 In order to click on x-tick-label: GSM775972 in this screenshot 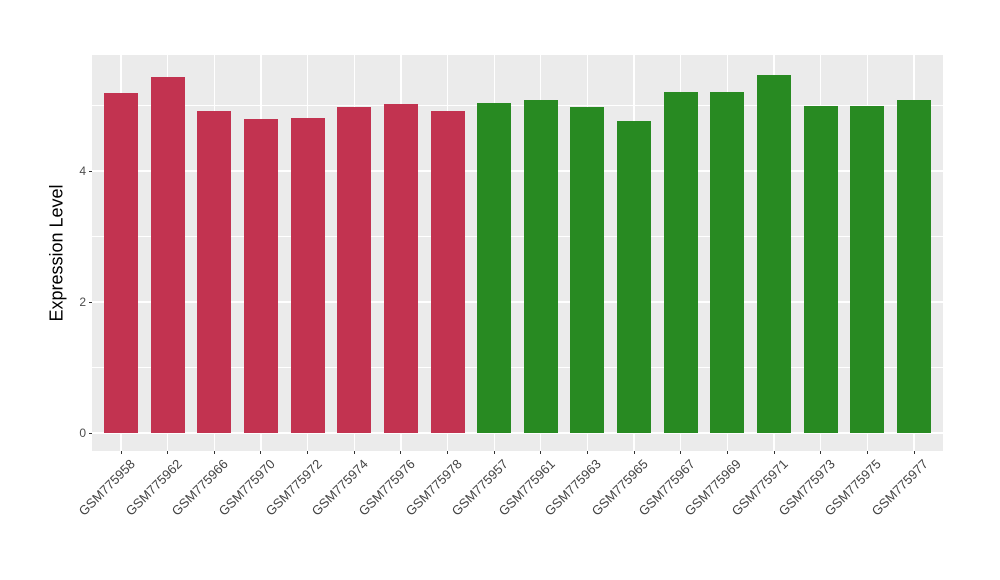, I will do `click(293, 487)`.